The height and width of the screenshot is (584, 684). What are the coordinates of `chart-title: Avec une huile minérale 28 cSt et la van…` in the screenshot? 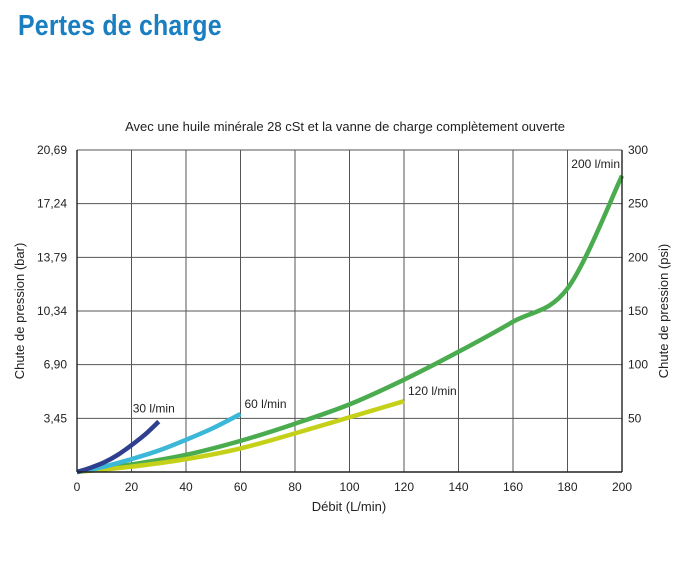 It's located at (345, 126).